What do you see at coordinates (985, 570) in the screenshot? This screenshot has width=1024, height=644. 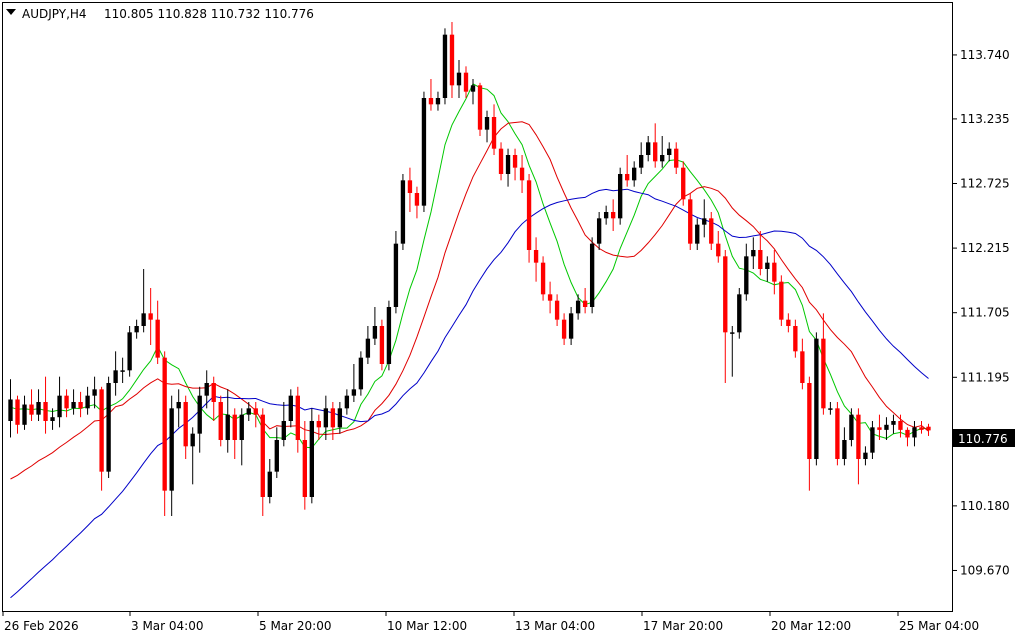 I see `y-tick-label: 109.670` at bounding box center [985, 570].